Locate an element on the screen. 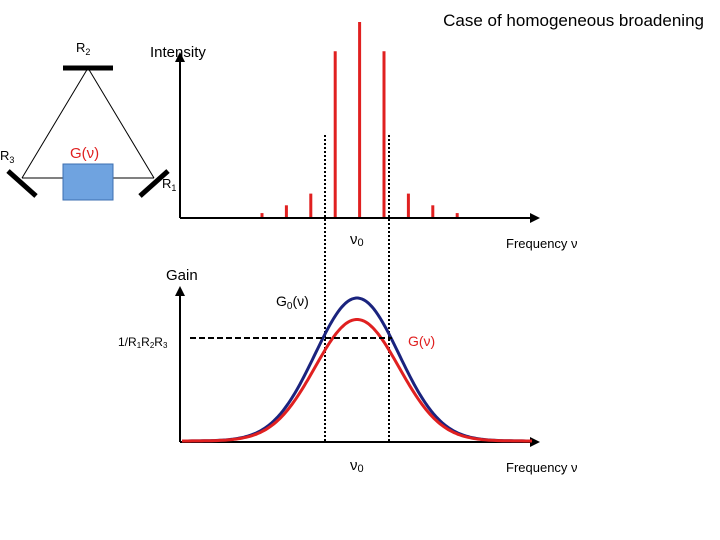 The image size is (720, 540). spectrum-y-label: Intensity is located at coordinates (178, 52).